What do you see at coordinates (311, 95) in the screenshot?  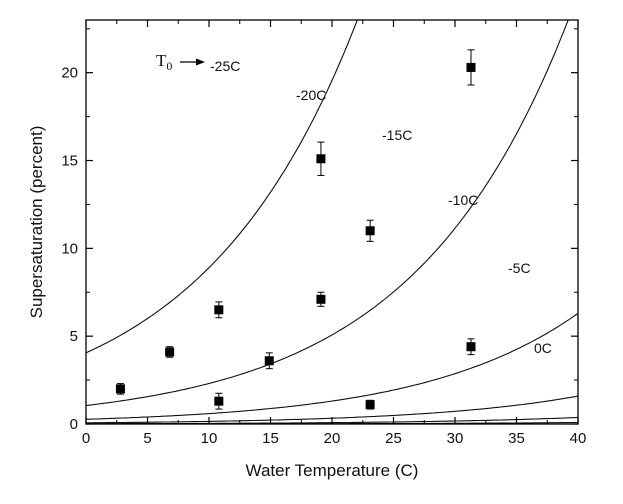 I see `curve-label: -20C` at bounding box center [311, 95].